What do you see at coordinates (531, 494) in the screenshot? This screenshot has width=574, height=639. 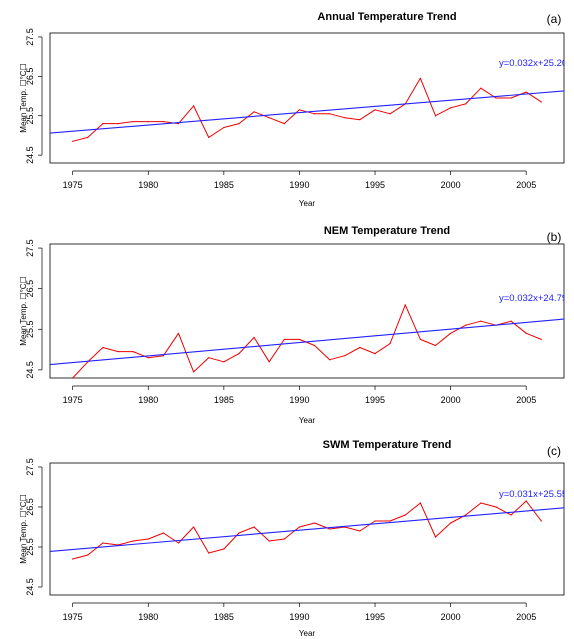 I see `equation-annotation-wrap: y=0.031x+25.55` at bounding box center [531, 494].